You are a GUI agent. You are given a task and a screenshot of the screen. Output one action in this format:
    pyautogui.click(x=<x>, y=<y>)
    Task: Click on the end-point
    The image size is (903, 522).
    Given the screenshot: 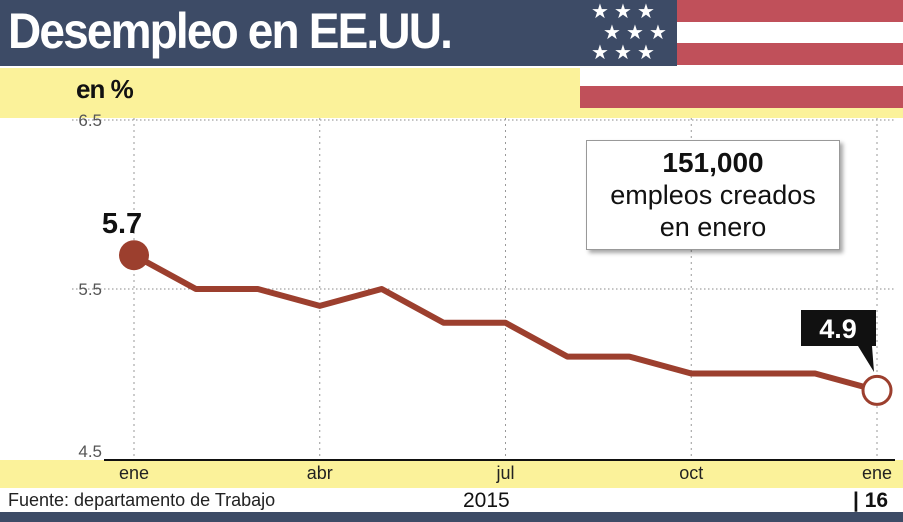 What is the action you would take?
    pyautogui.click(x=877, y=390)
    